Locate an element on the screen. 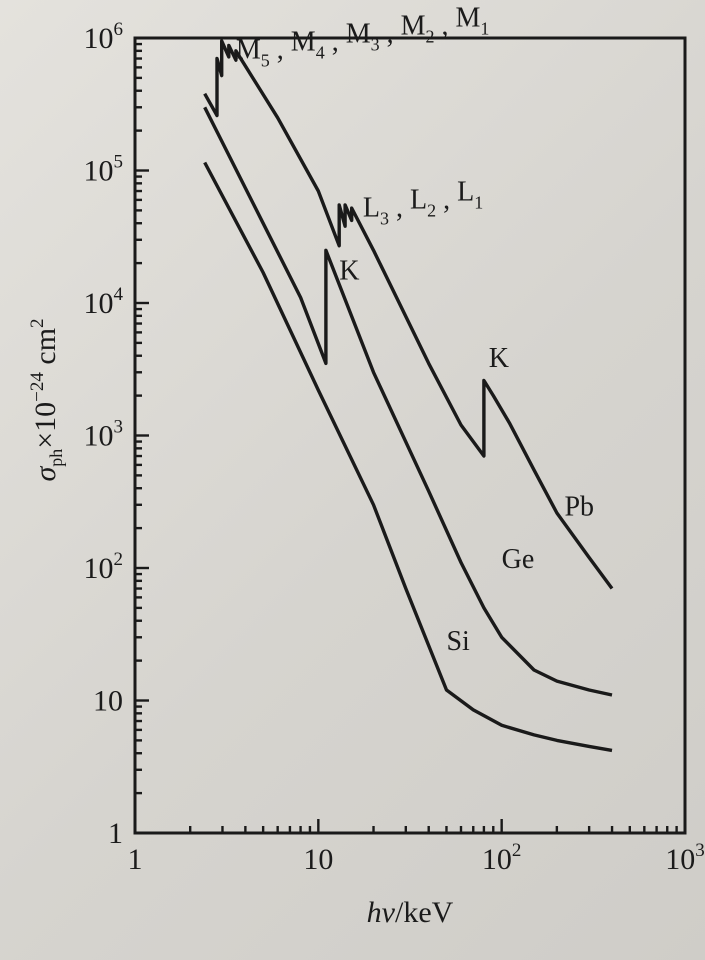 This screenshot has height=960, width=705. x-tick-label: 1 is located at coordinates (135, 859).